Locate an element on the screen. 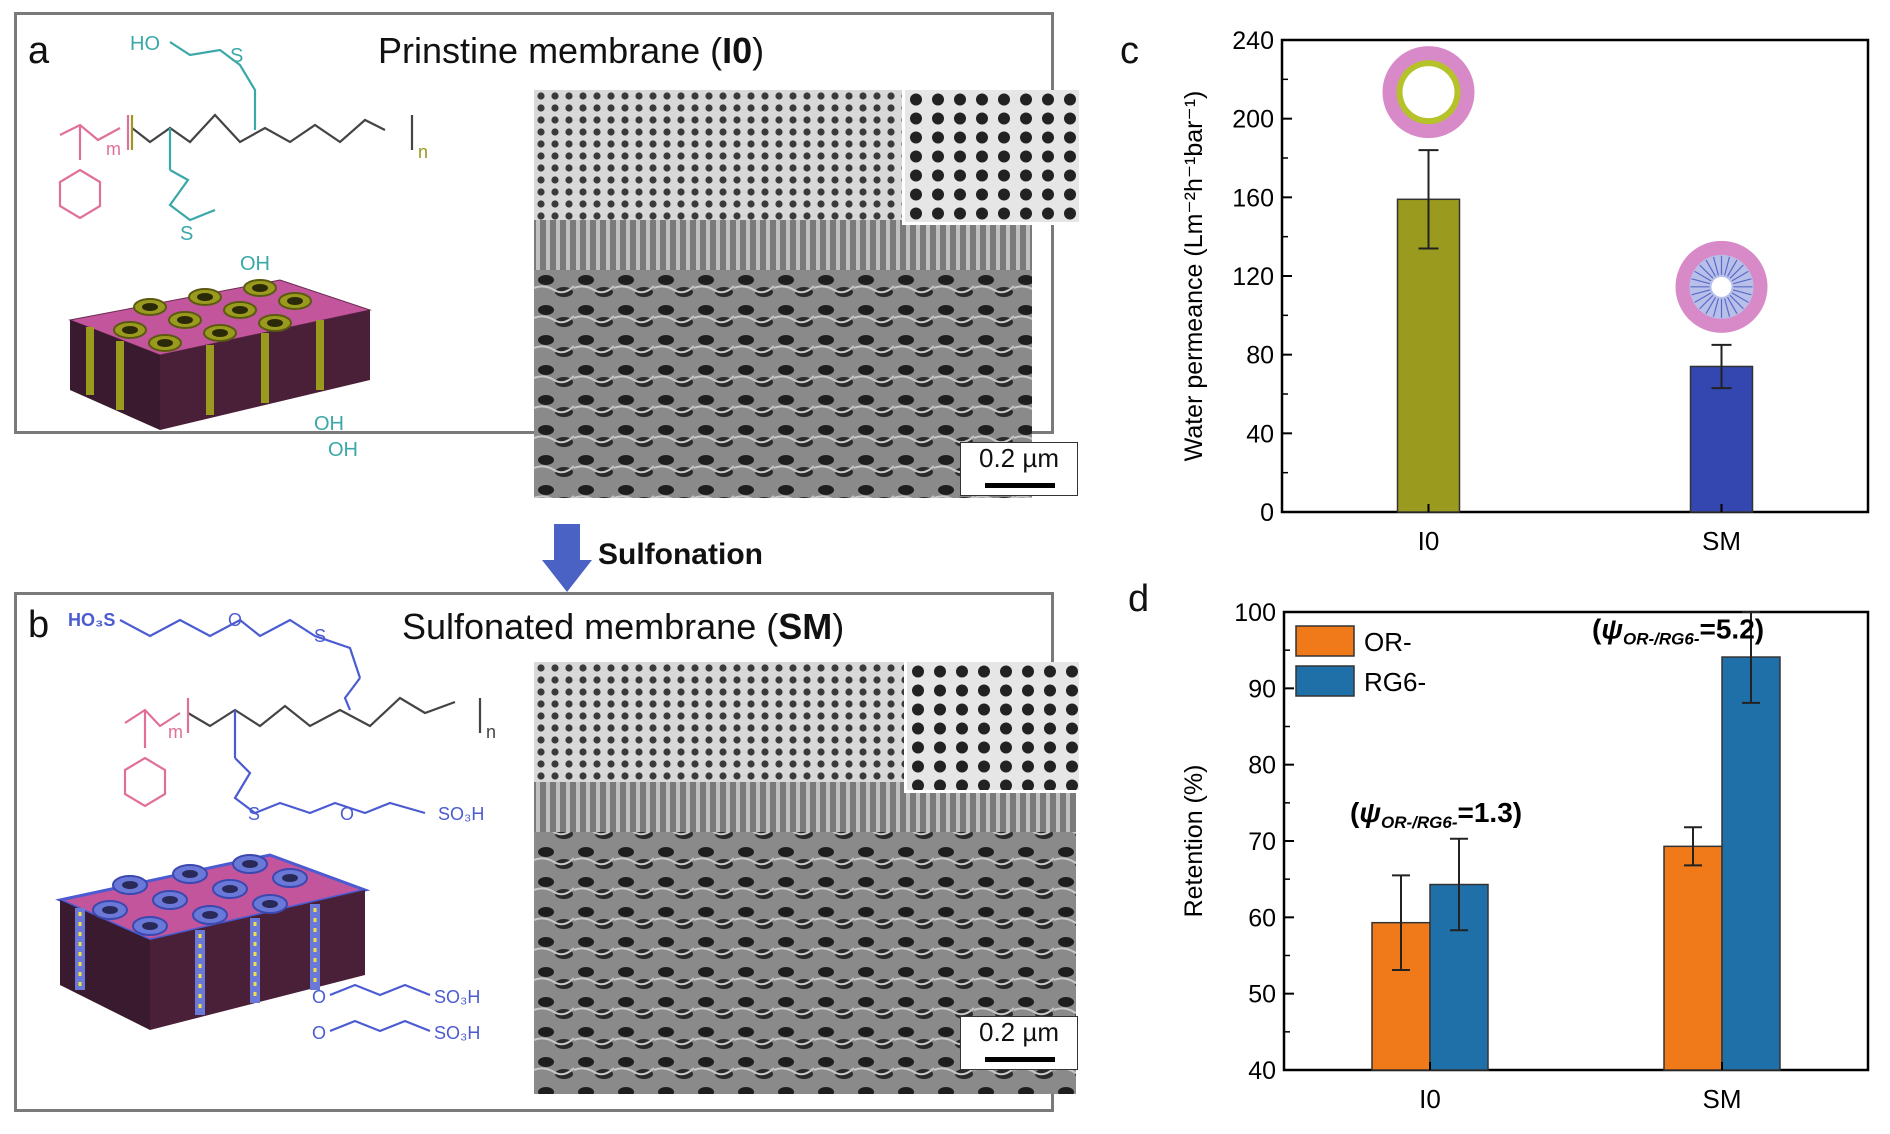 The image size is (1890, 1134). chart-c-xtick-label-SM: SM is located at coordinates (1721, 541).